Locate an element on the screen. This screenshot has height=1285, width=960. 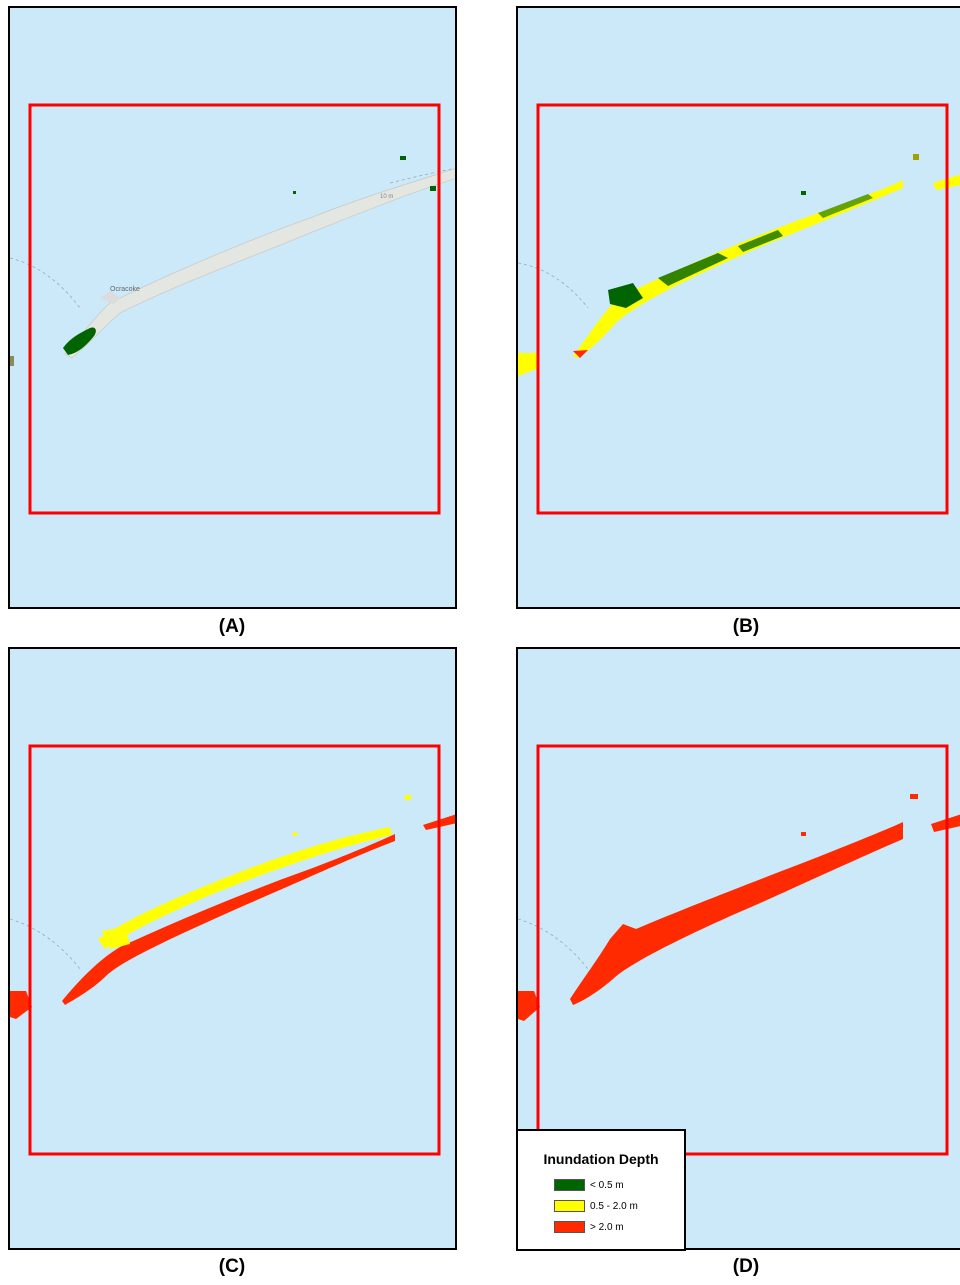
legend-item-lt-0-5: < 0.5 m is located at coordinates (589, 1185).